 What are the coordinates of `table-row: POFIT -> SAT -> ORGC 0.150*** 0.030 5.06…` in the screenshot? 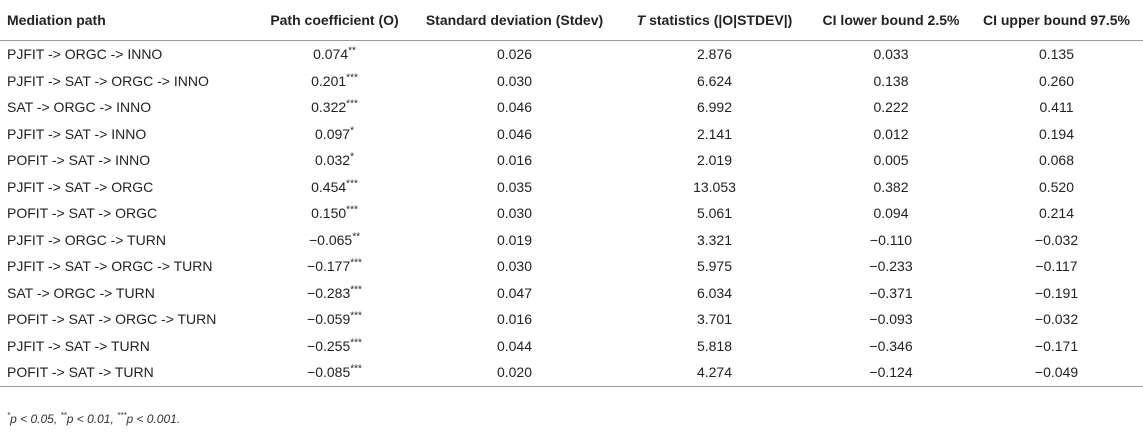 It's located at (571, 213).